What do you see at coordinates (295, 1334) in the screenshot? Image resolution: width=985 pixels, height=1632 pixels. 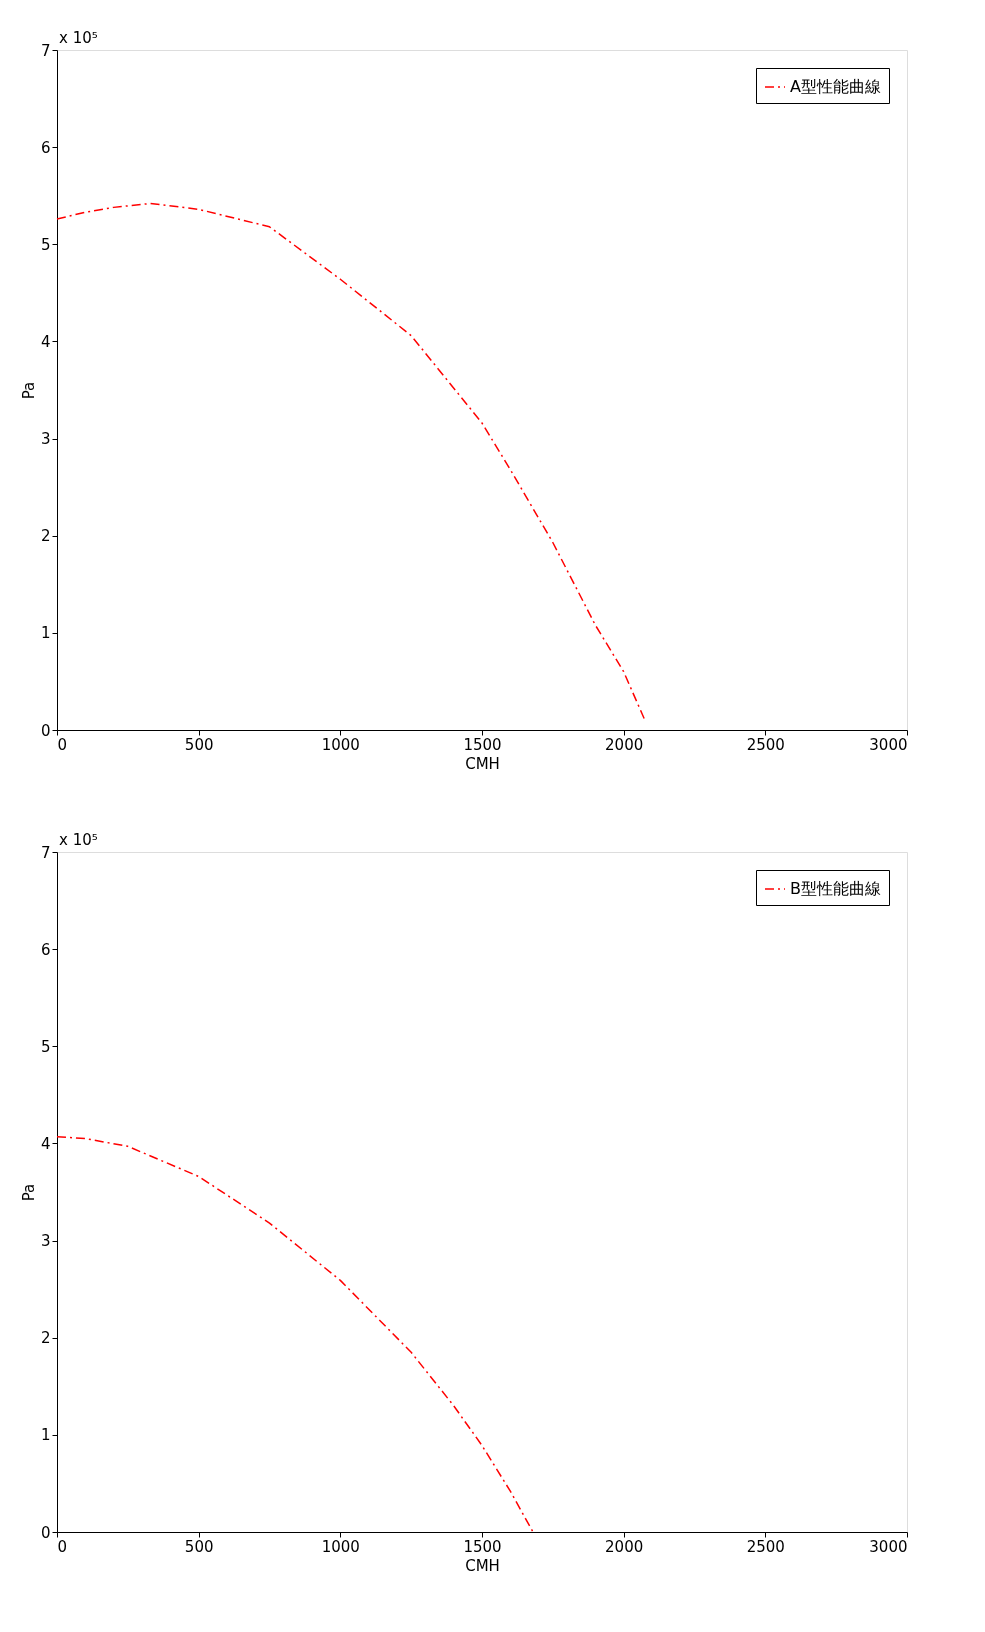 I see `line-series` at bounding box center [295, 1334].